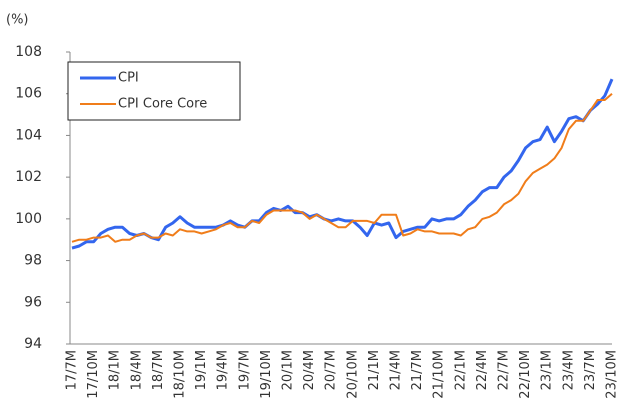 Image resolution: width=617 pixels, height=412 pixels. I want to click on x-tick-label: 21/7M, so click(417, 370).